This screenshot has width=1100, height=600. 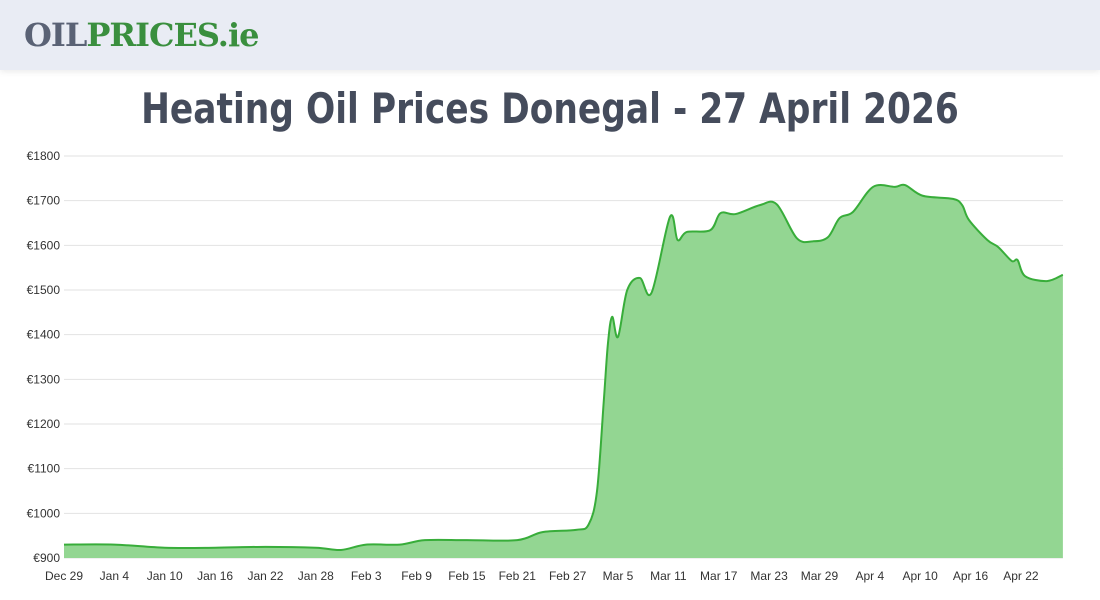 I want to click on x-tick-label: Mar 17, so click(x=719, y=576).